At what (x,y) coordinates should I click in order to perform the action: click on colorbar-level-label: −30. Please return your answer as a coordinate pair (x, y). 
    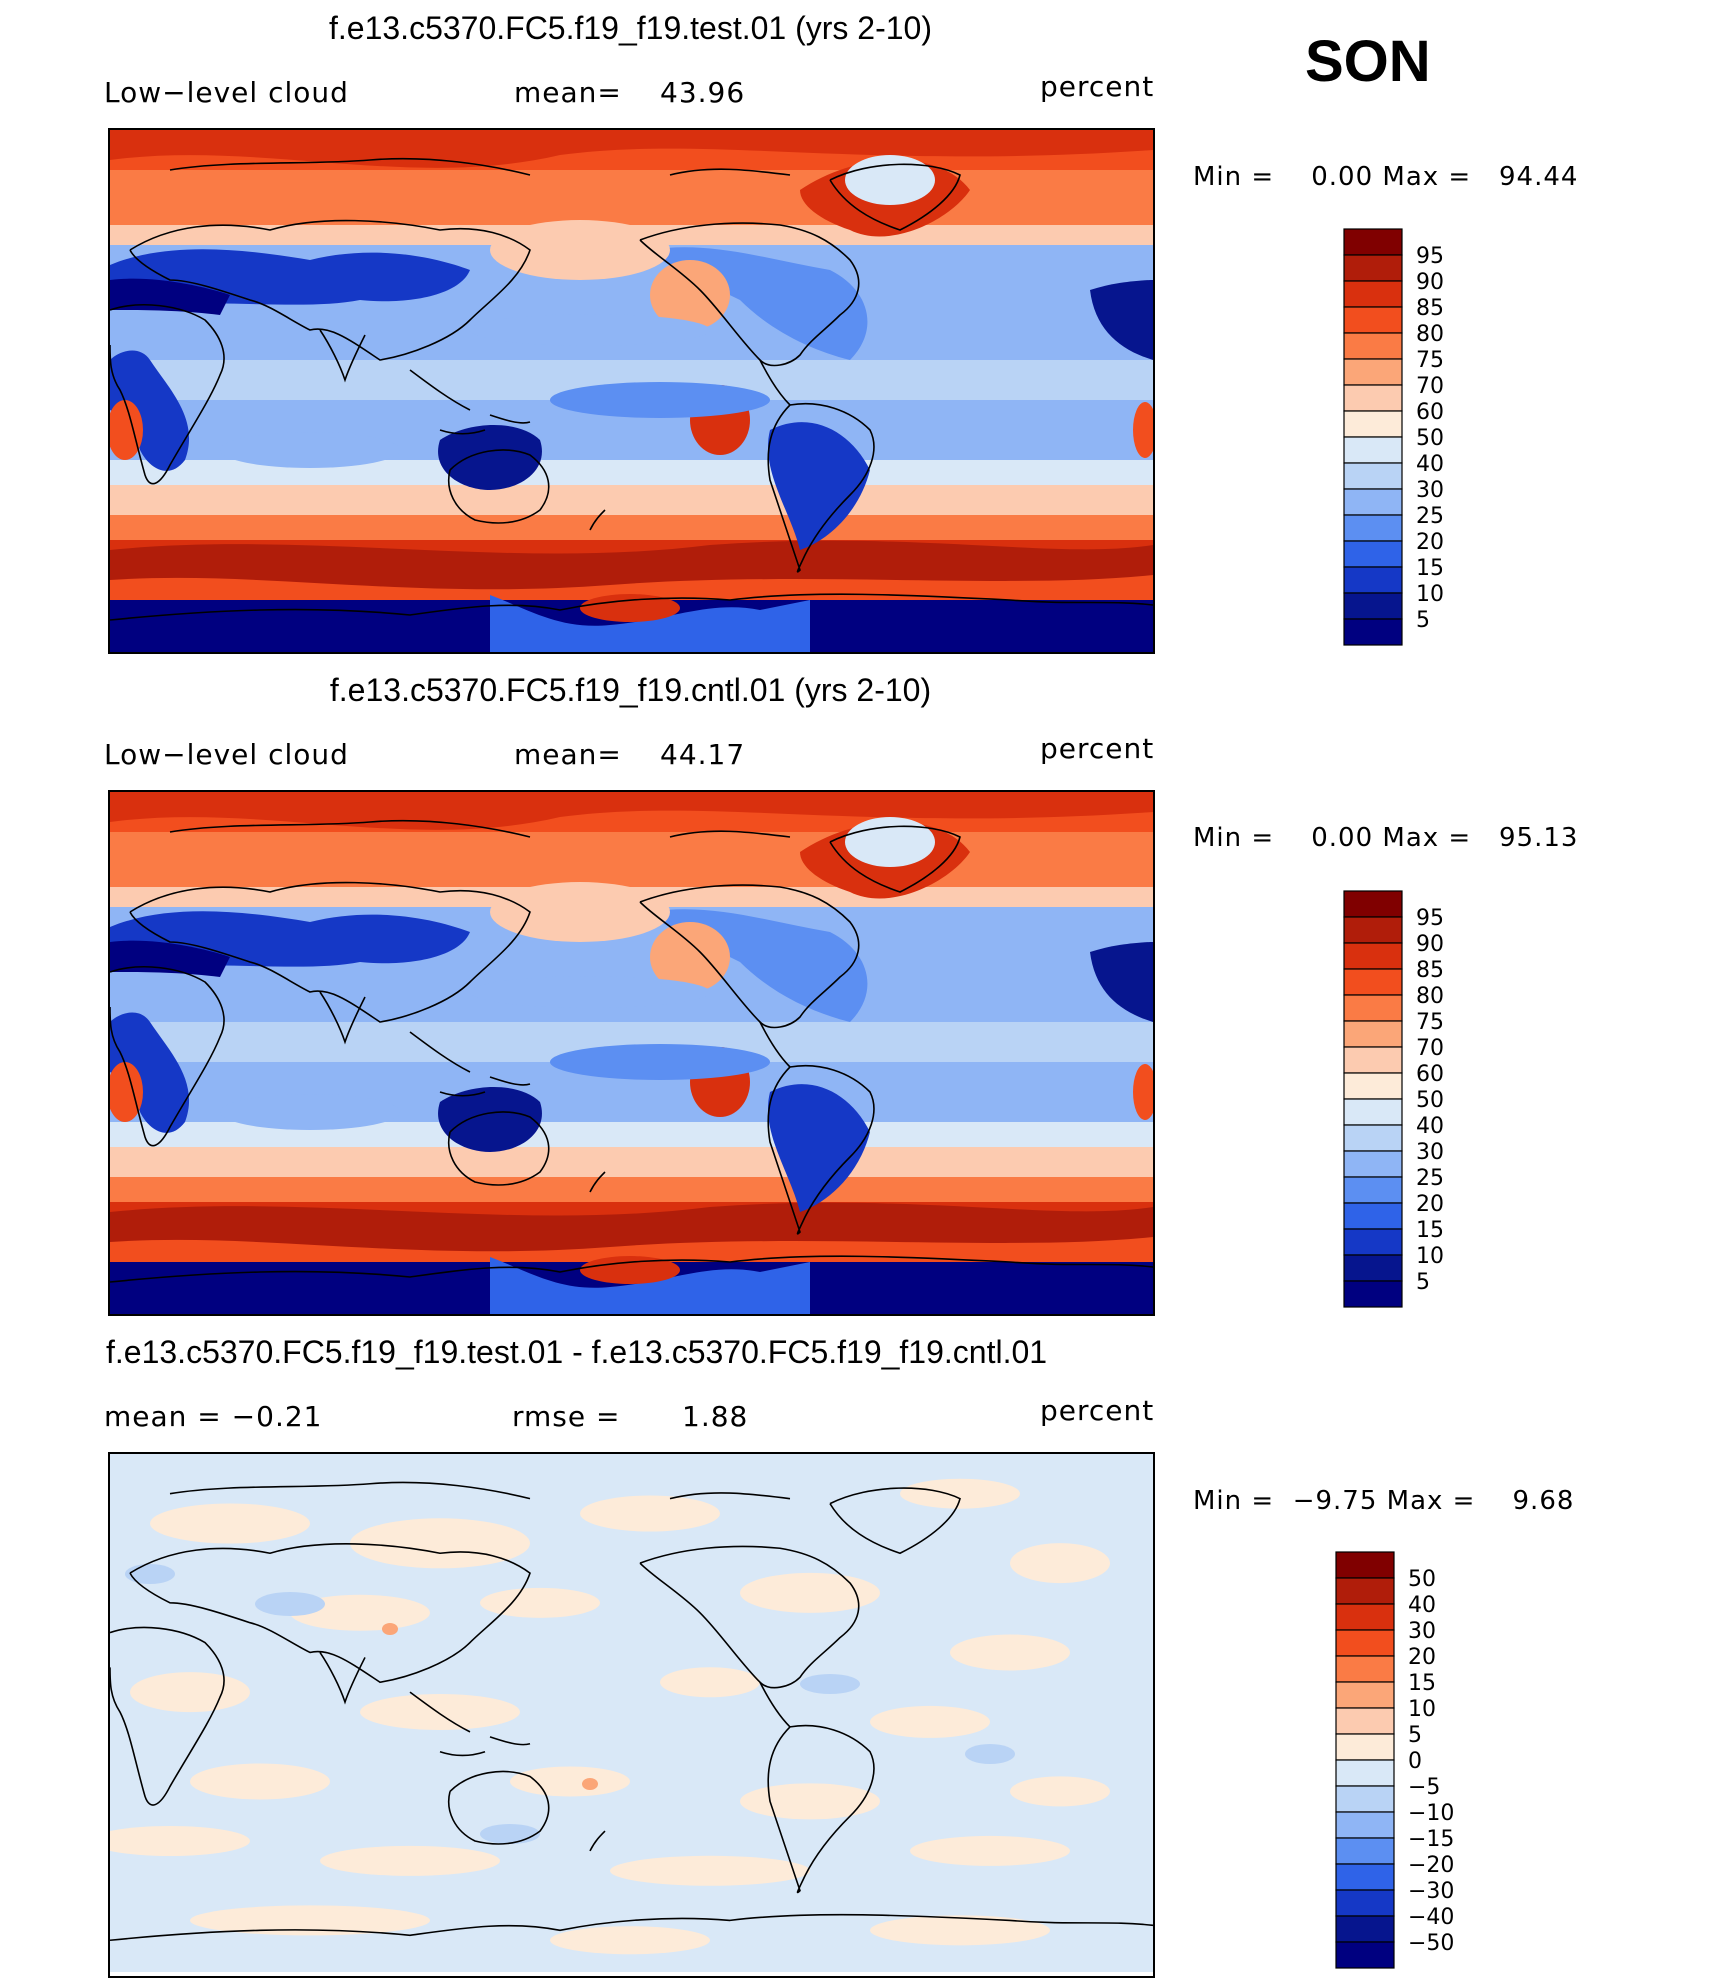
    Looking at the image, I should click on (1431, 1891).